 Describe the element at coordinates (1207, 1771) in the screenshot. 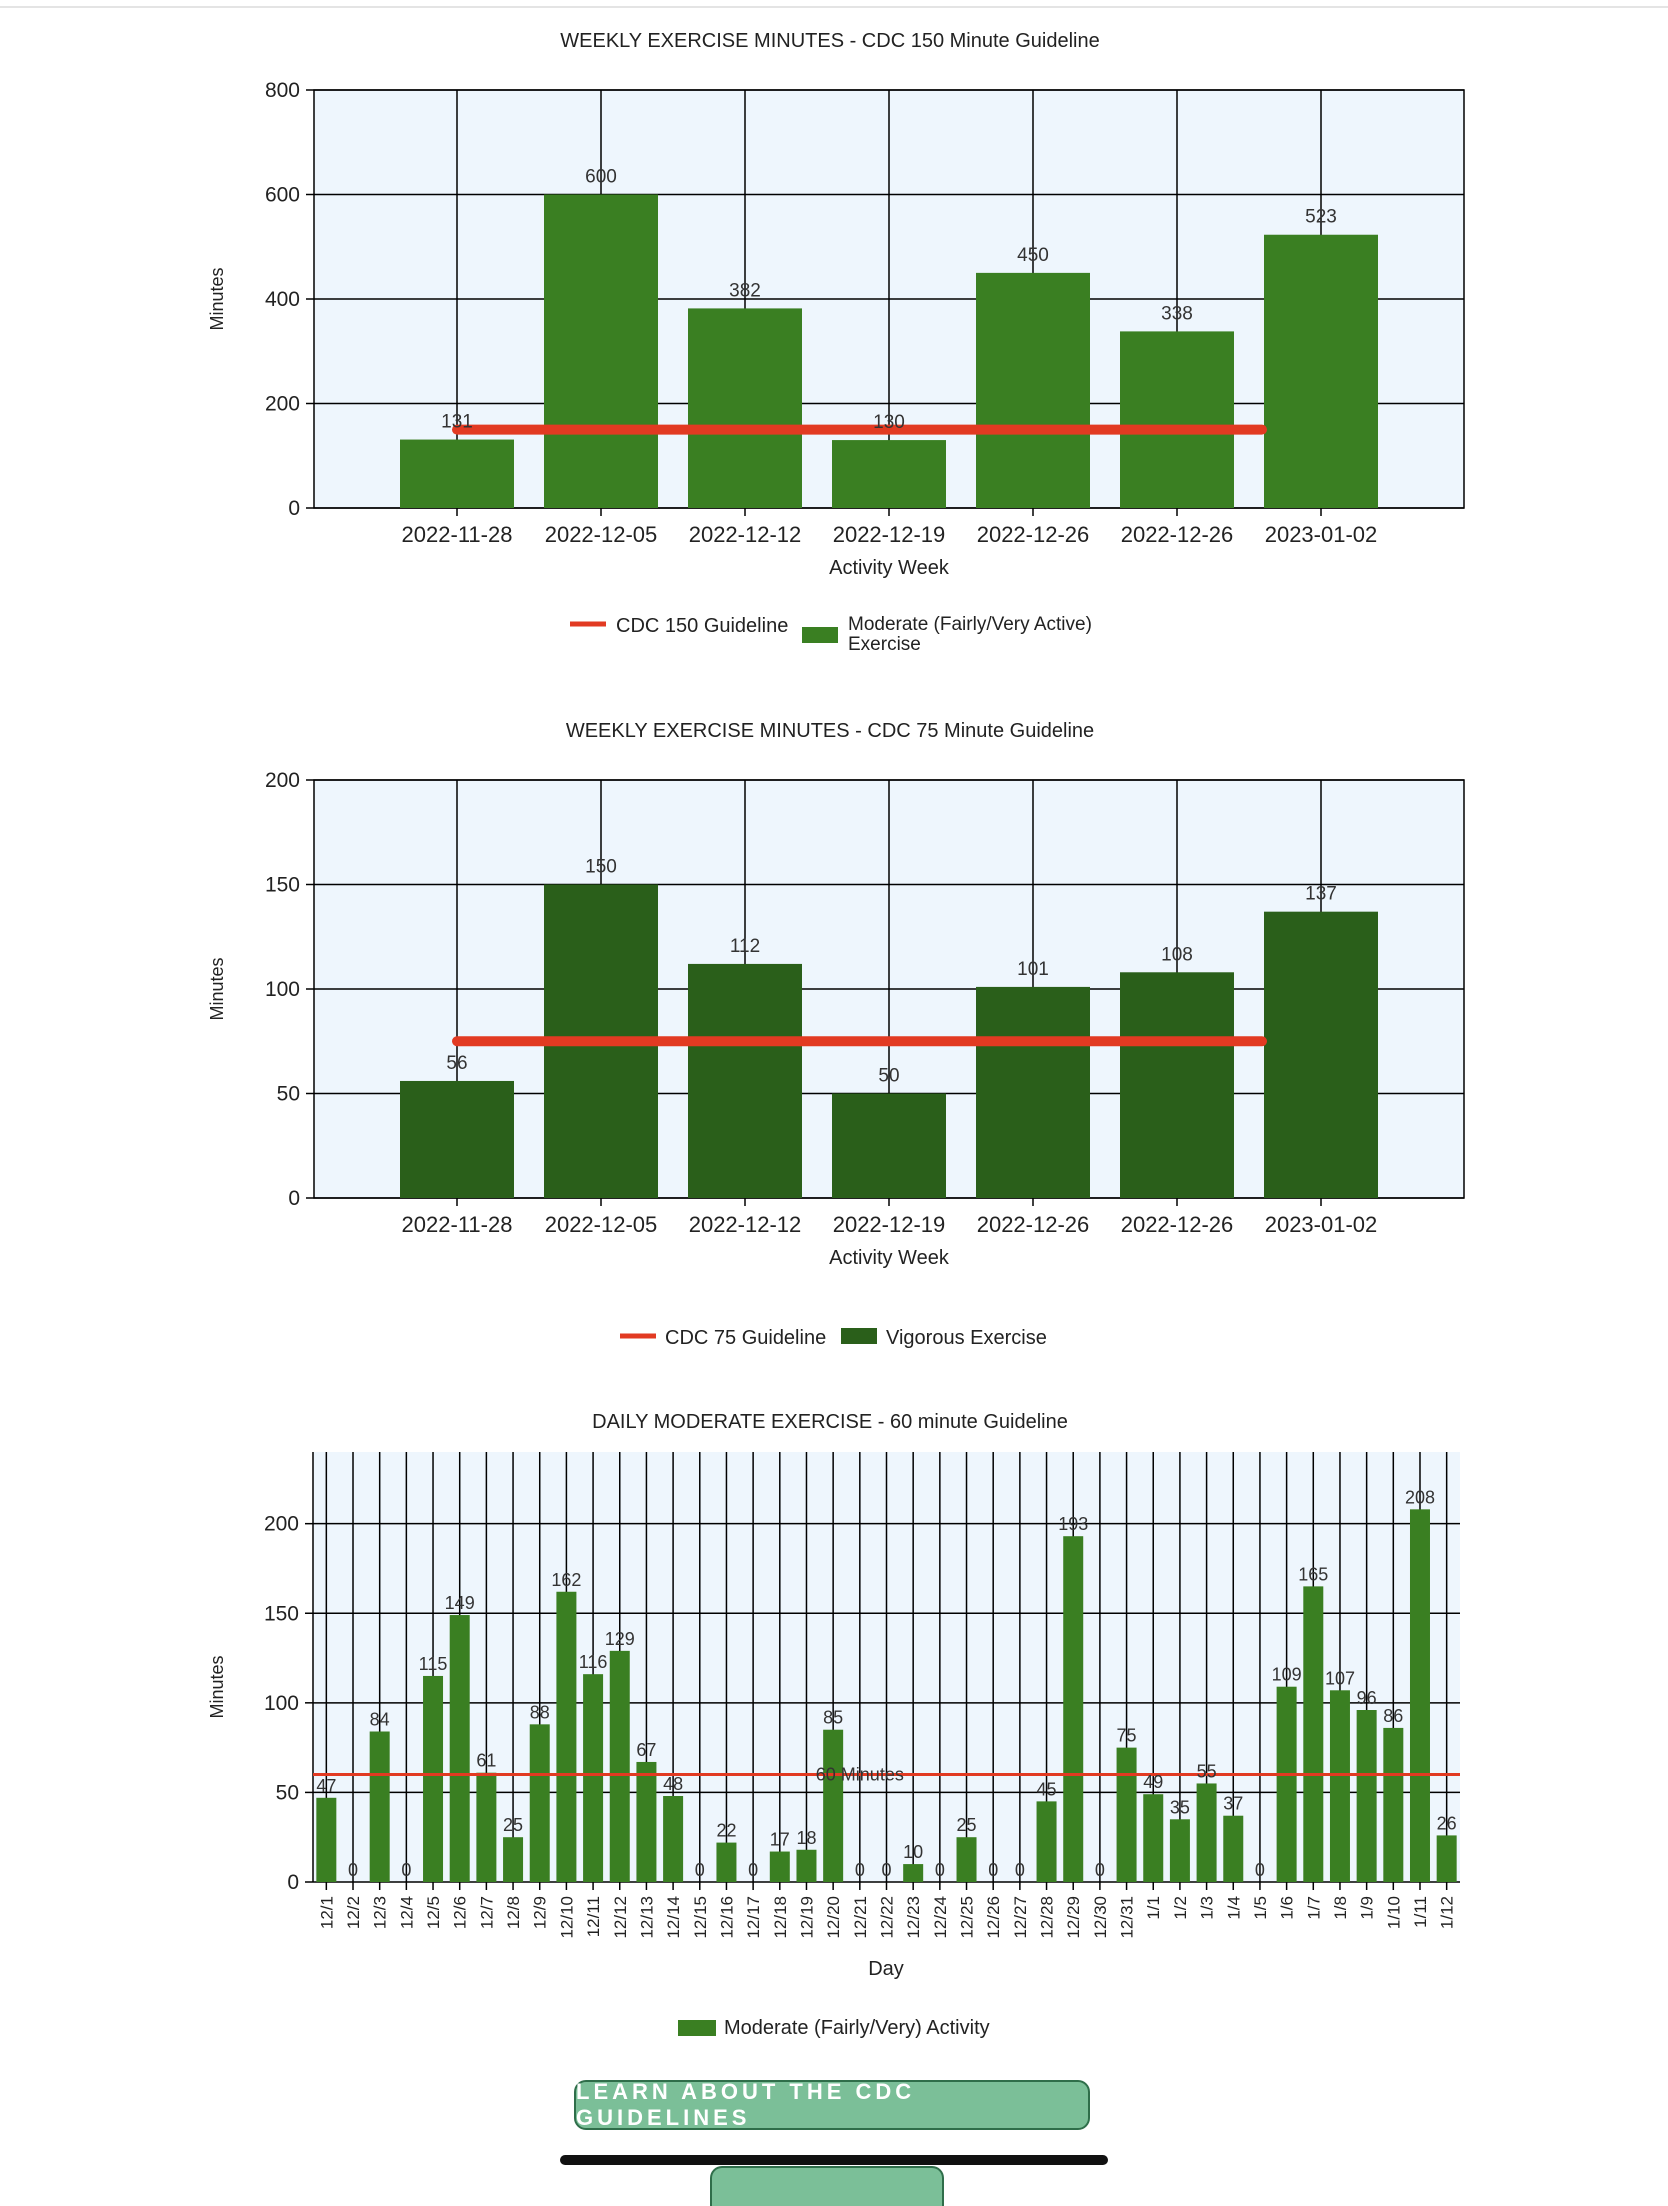

I see `bar-value-label: 55` at that location.